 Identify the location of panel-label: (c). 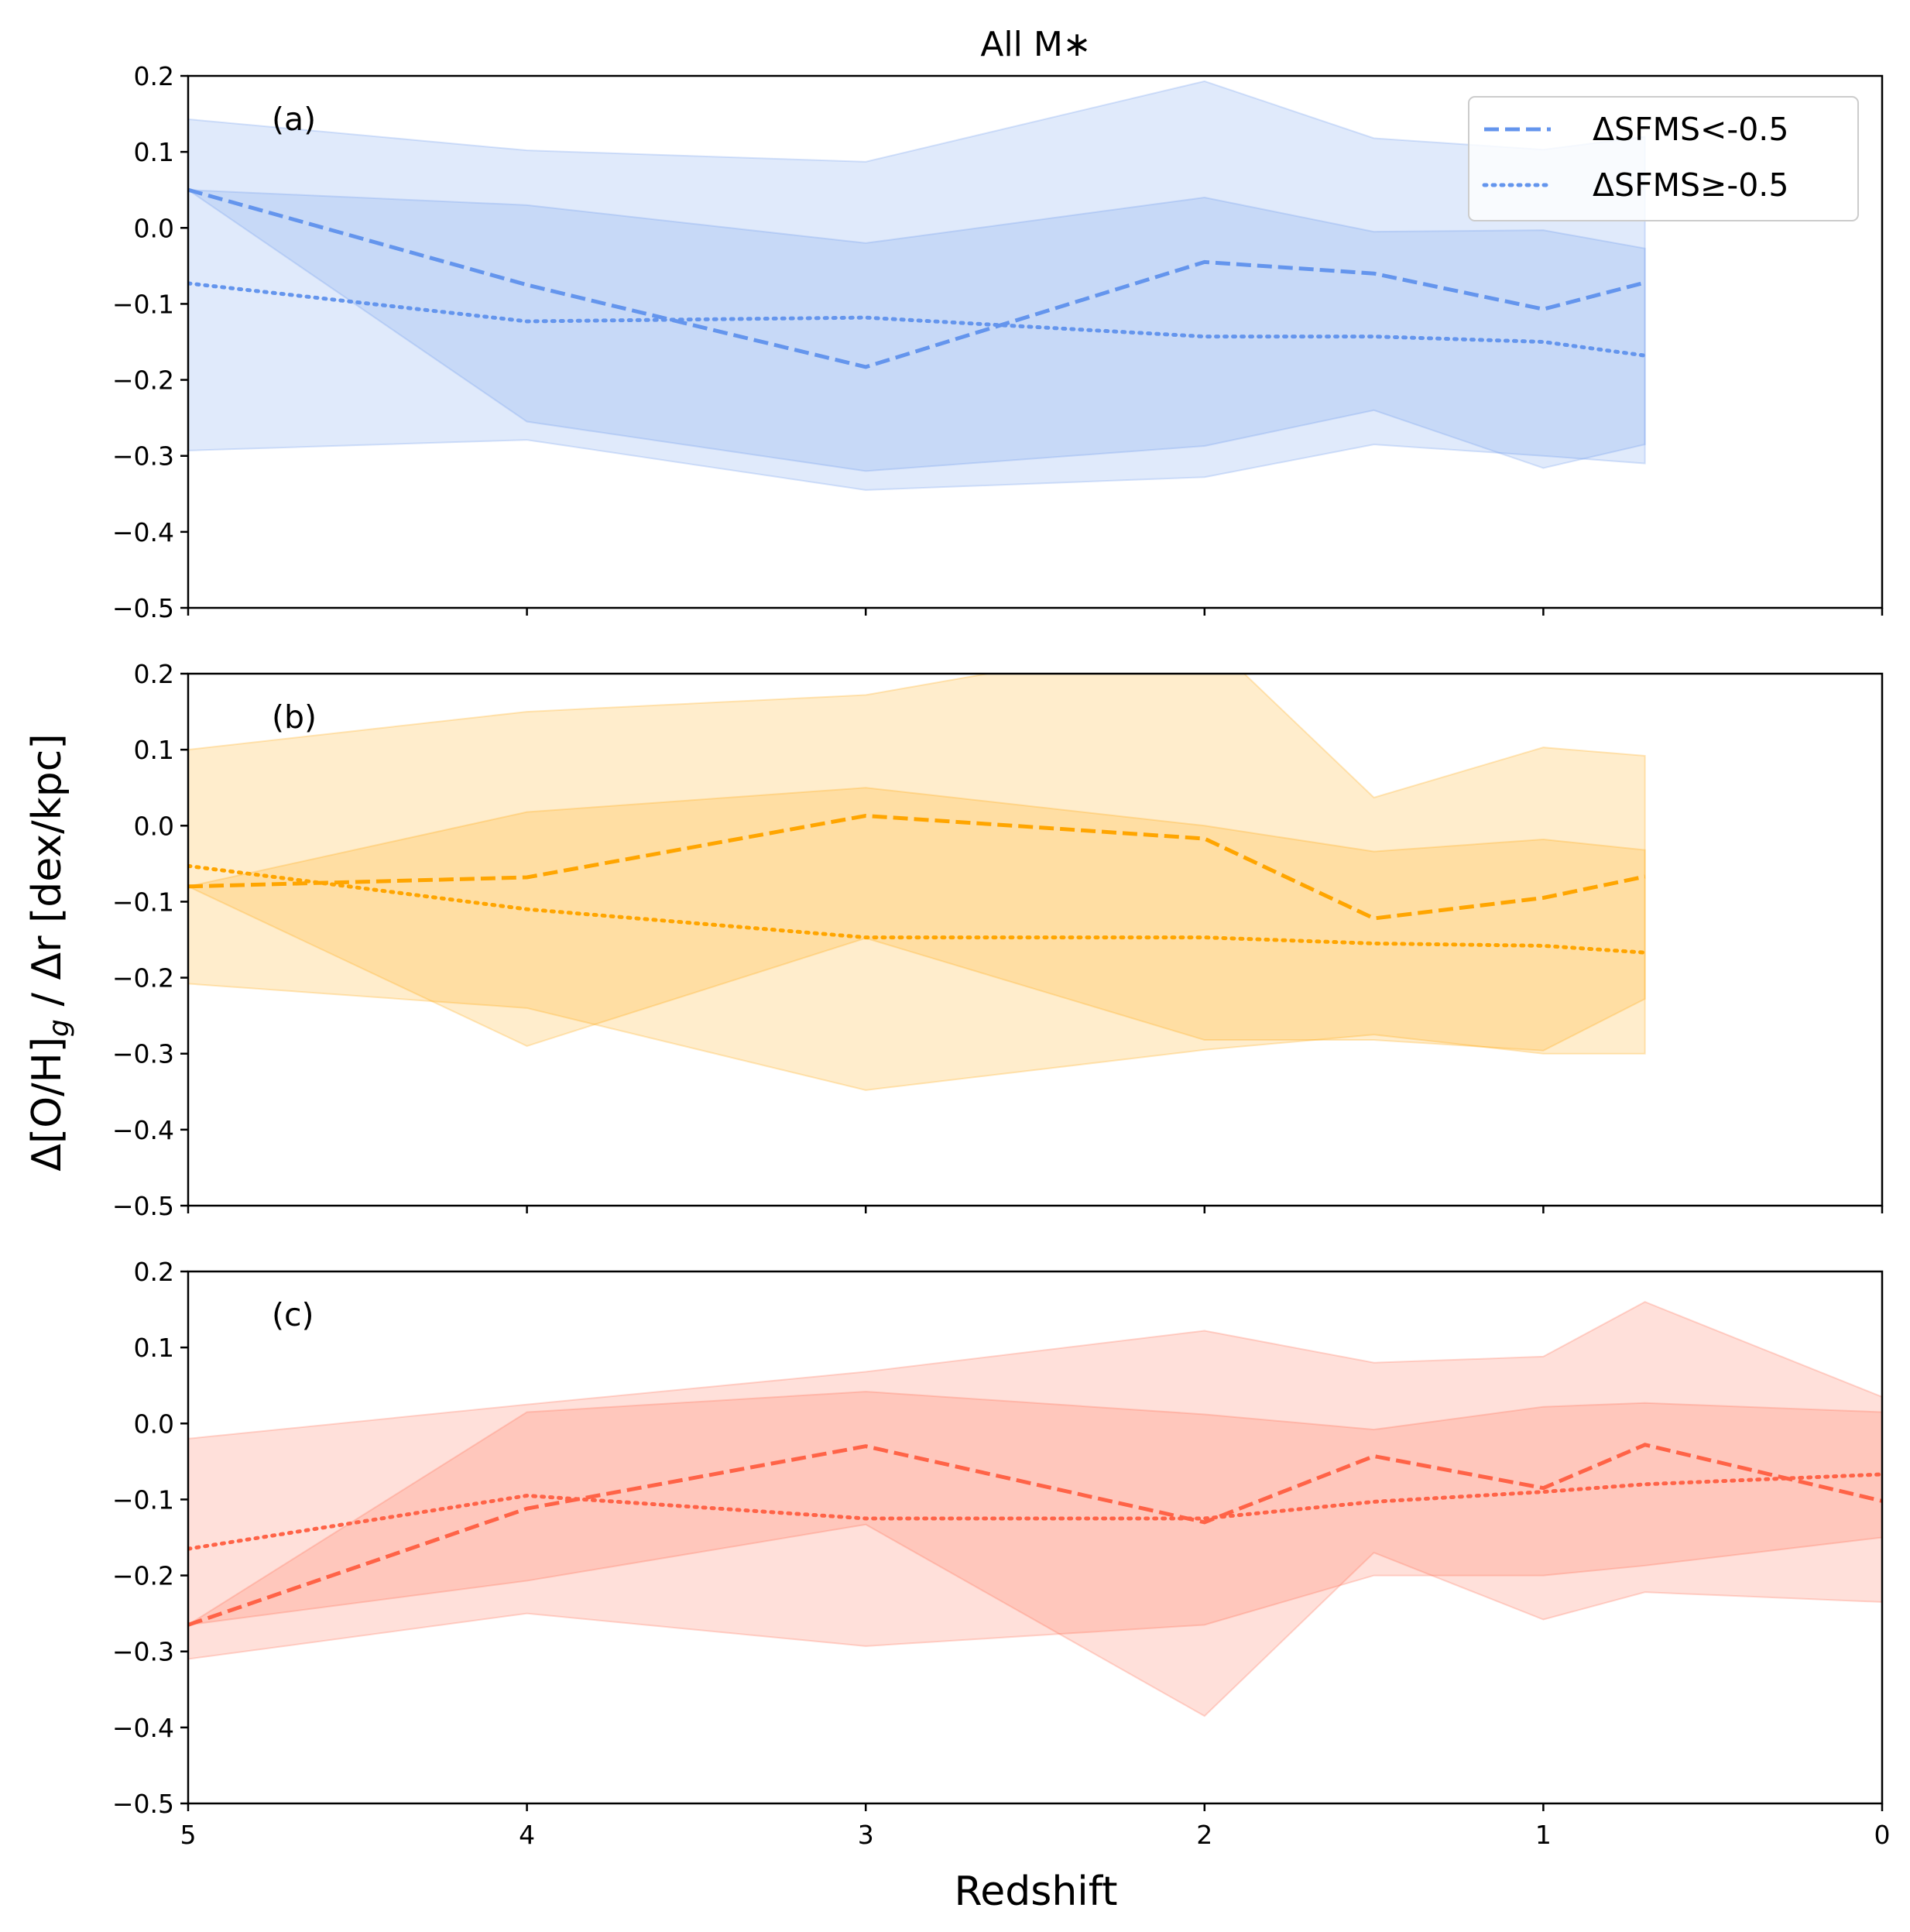
(293, 1314).